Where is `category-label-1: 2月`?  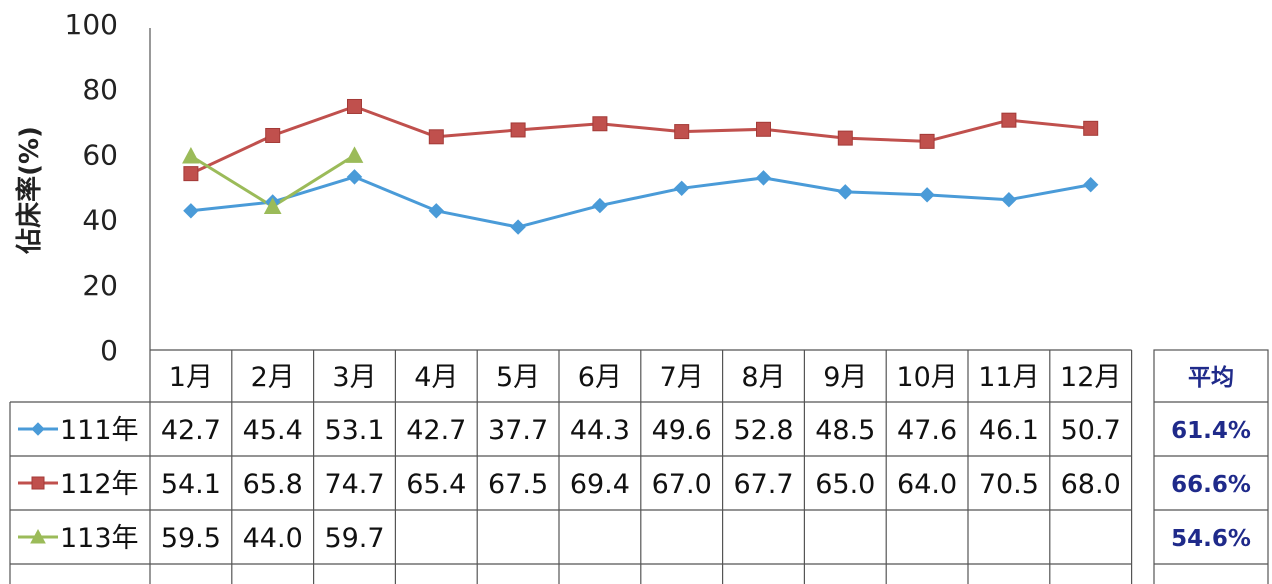
category-label-1: 2月 is located at coordinates (273, 377).